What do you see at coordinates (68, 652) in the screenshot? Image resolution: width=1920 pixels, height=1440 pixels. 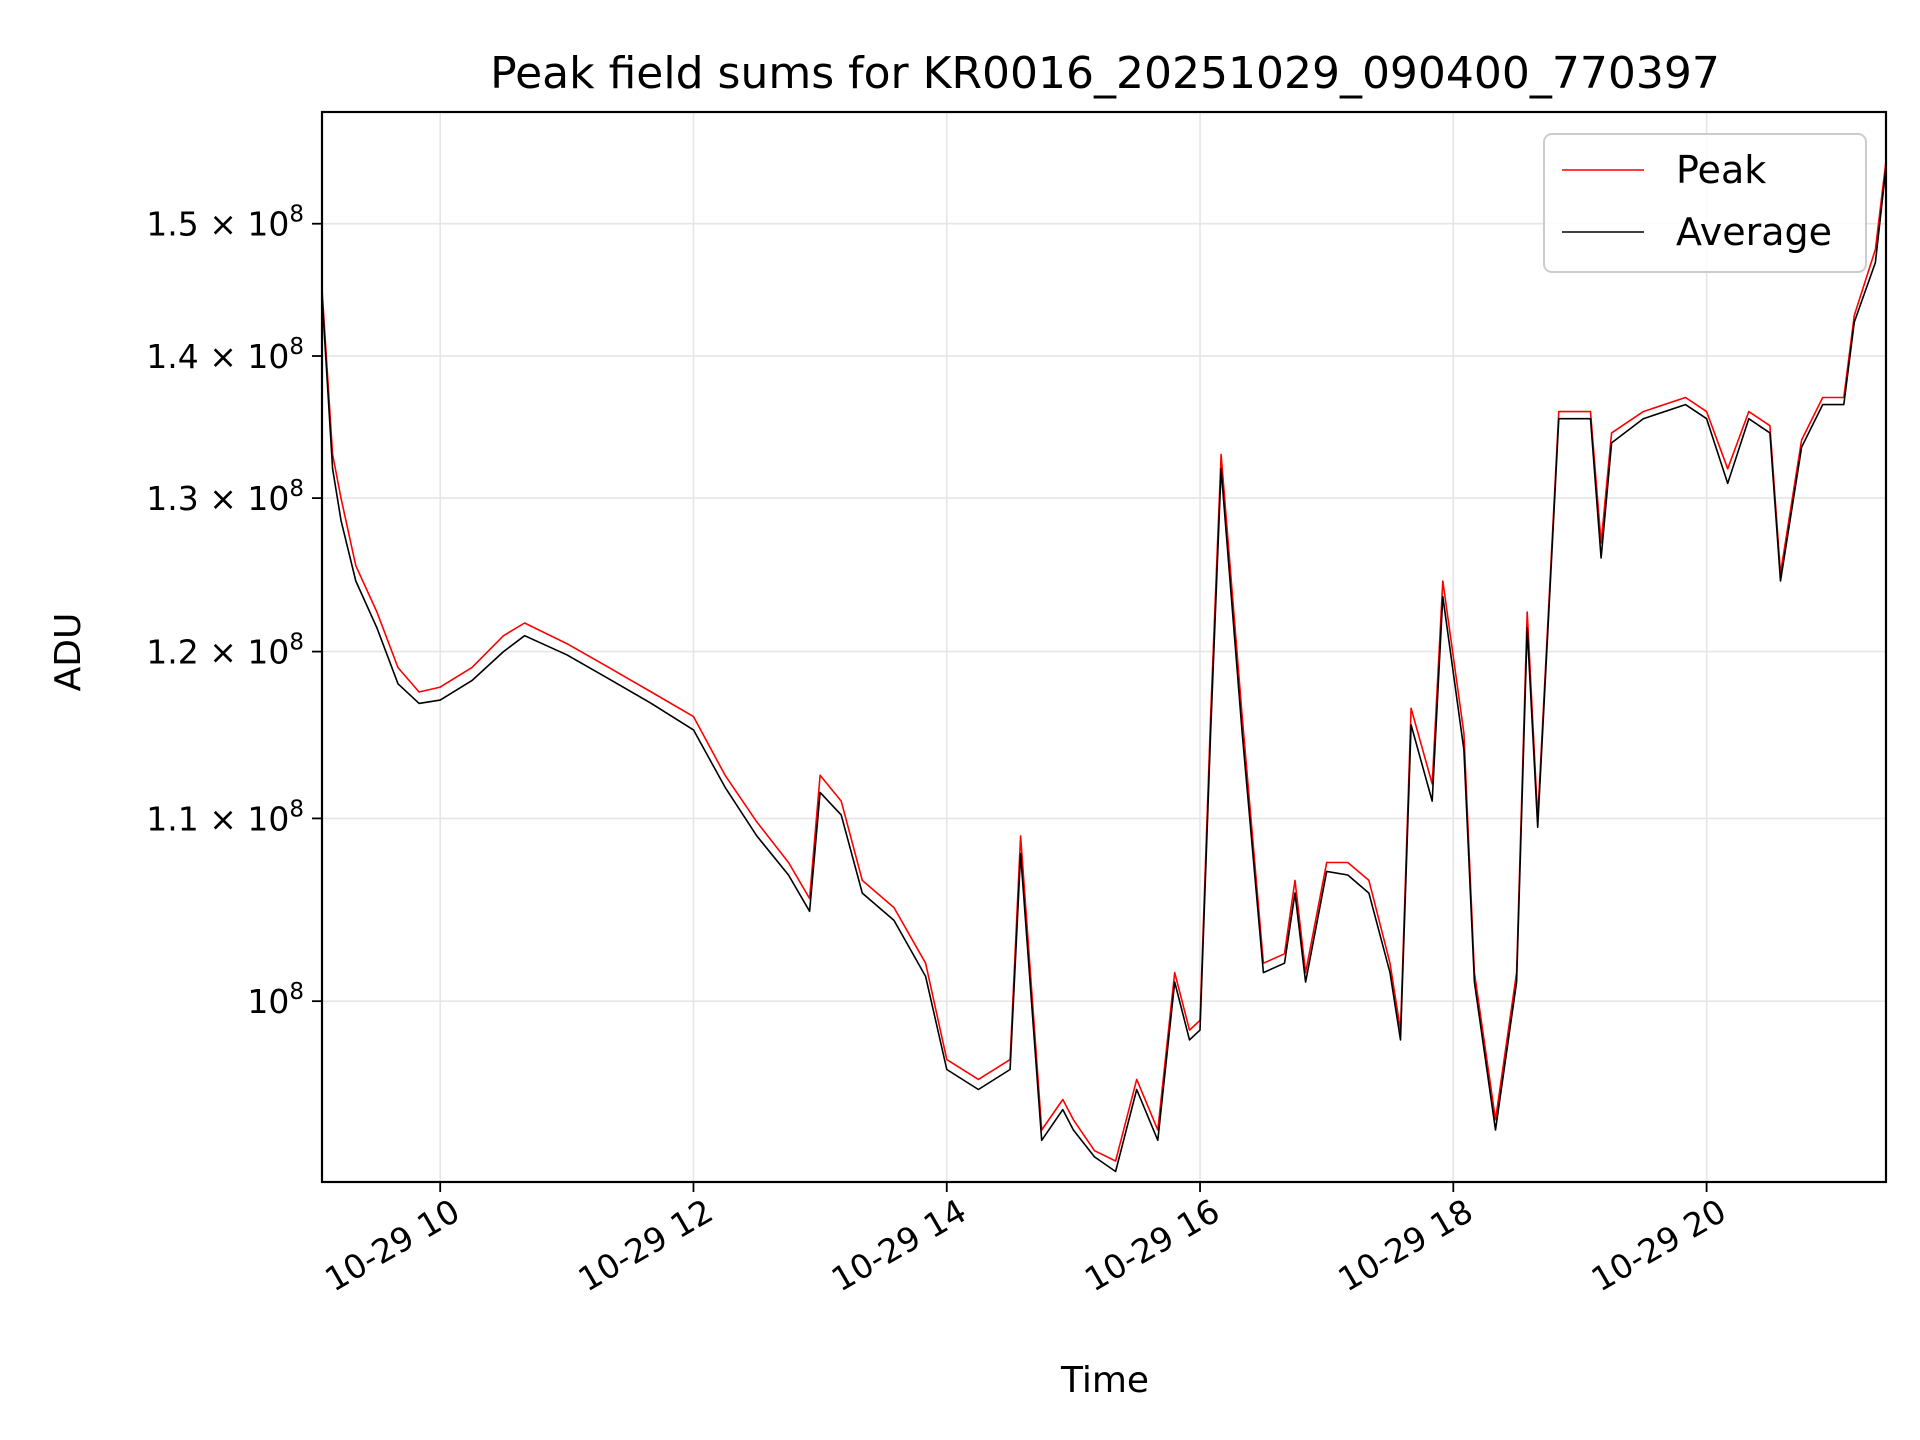 I see `y-axis-label: ADU` at bounding box center [68, 652].